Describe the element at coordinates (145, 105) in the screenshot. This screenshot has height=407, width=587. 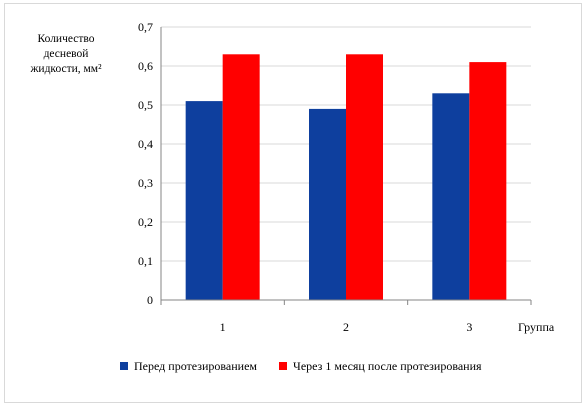
I see `y-tick-label: 0,5` at that location.